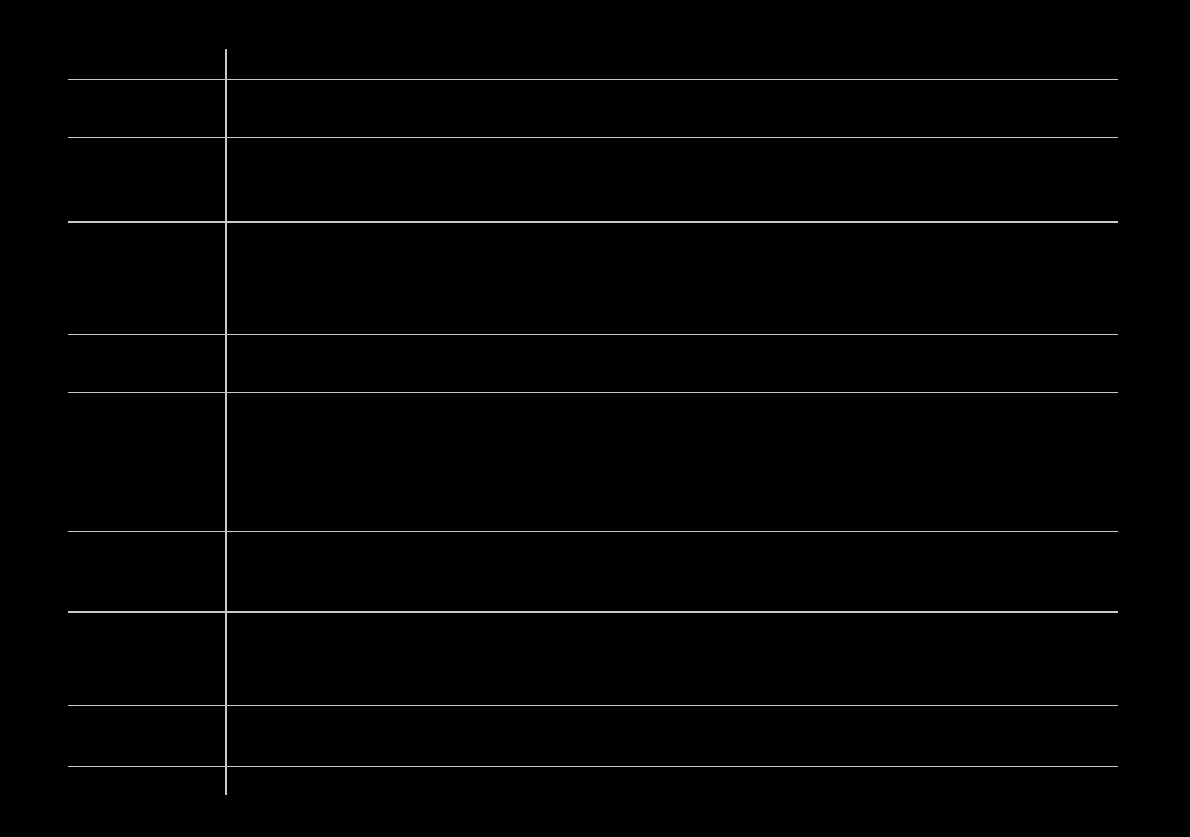  What do you see at coordinates (226, 422) in the screenshot?
I see `table-column-divider` at bounding box center [226, 422].